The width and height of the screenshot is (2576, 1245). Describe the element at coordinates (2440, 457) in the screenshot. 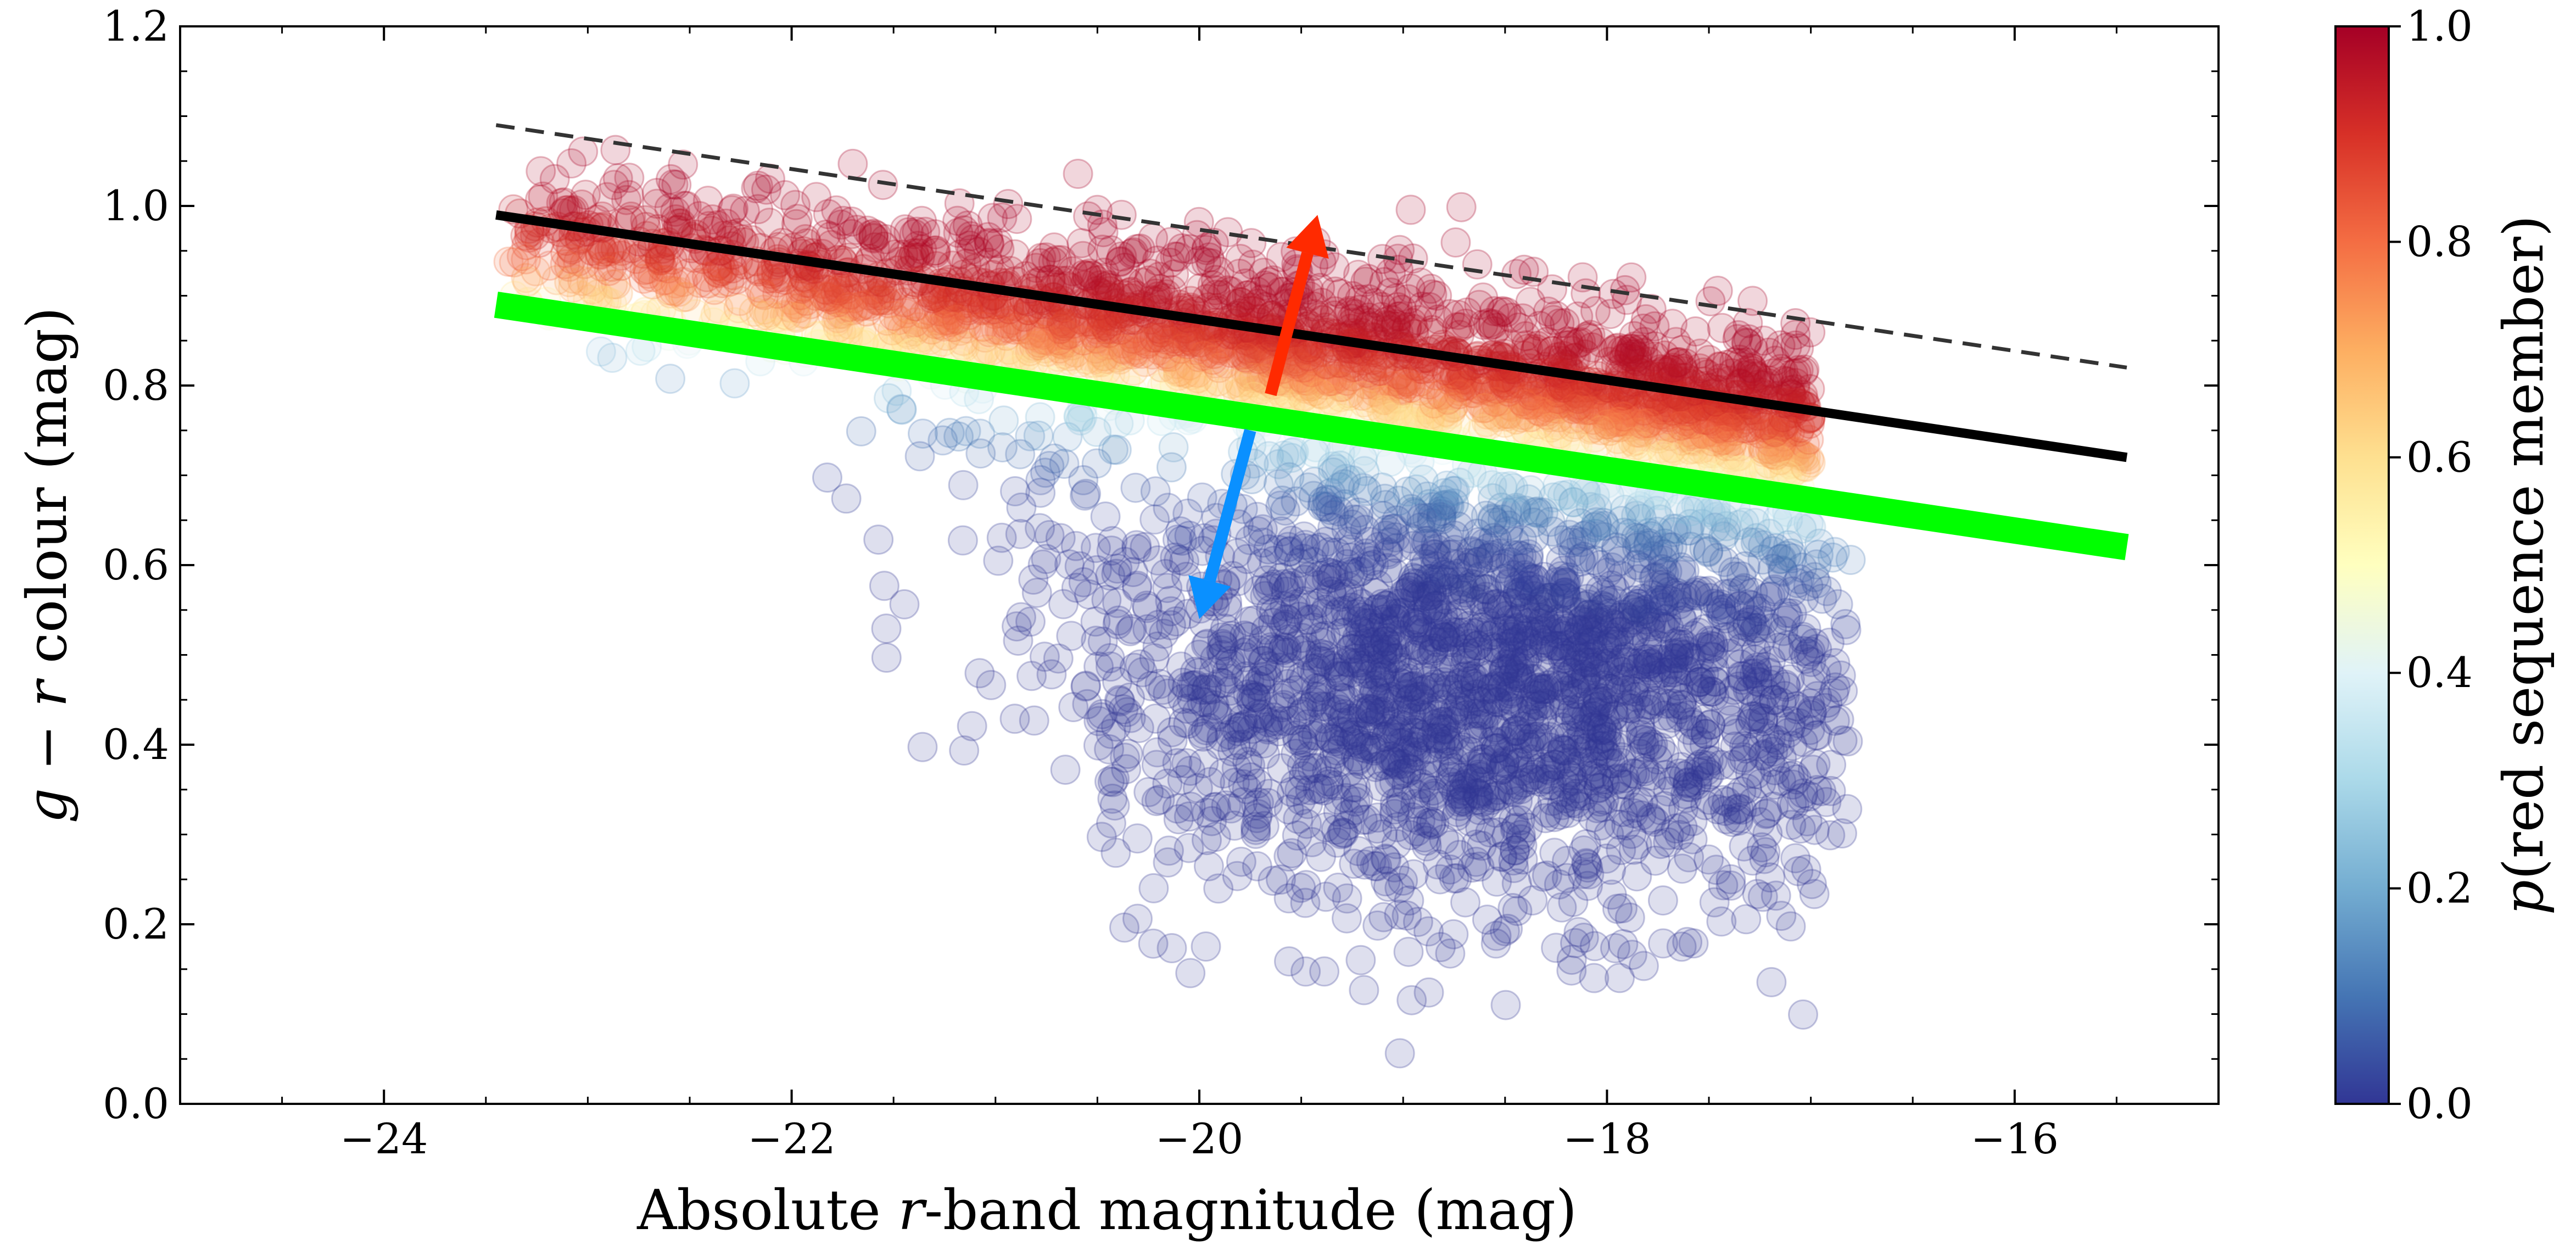

I see `colorbar-tick-label: 0.6` at that location.